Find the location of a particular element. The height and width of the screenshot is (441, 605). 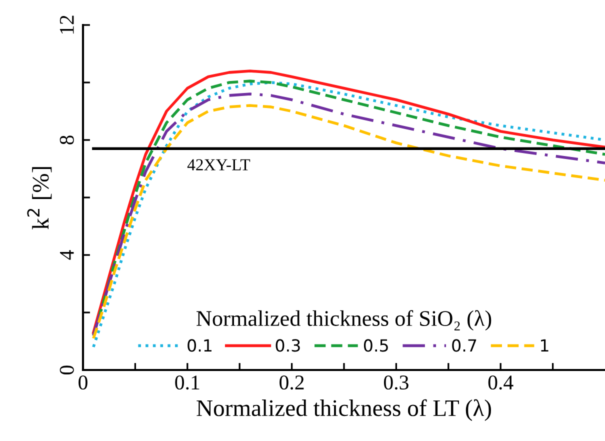

legend-label: 1 is located at coordinates (544, 345).